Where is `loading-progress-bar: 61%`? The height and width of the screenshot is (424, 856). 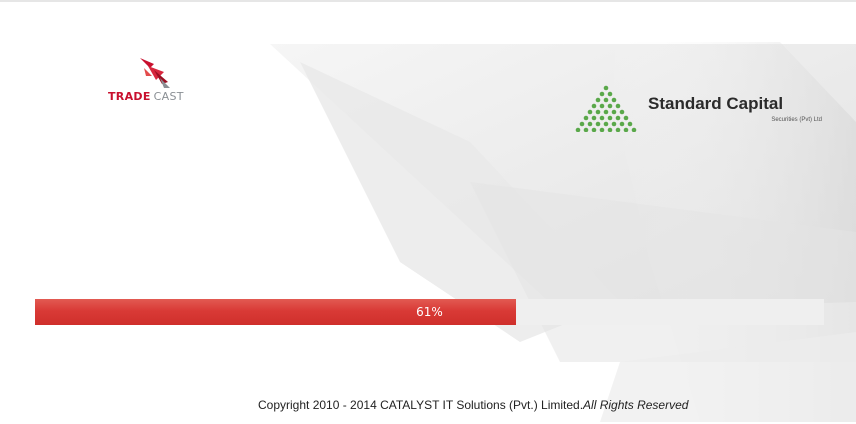 loading-progress-bar: 61% is located at coordinates (429, 312).